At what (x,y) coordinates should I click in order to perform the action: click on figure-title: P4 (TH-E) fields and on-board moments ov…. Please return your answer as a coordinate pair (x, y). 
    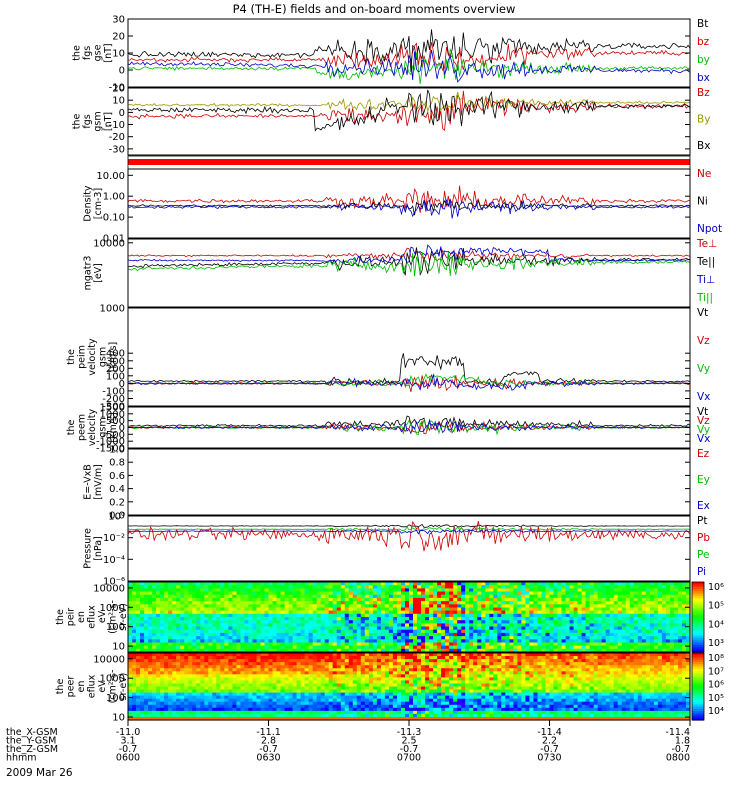
    Looking at the image, I should click on (374, 9).